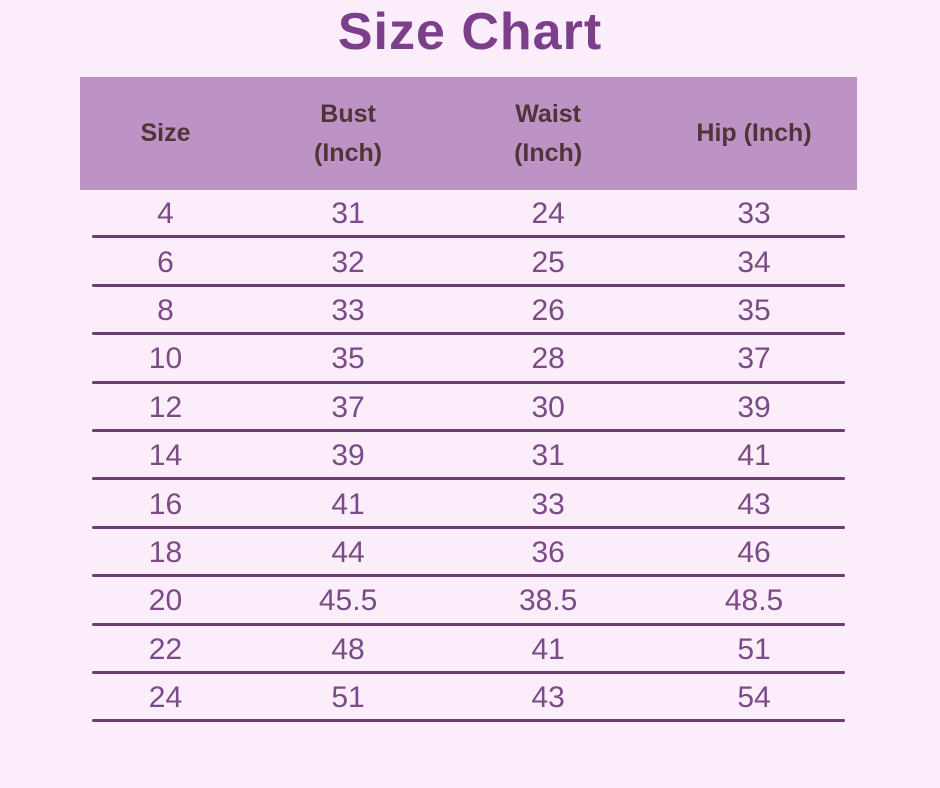 This screenshot has height=788, width=940. I want to click on table-cell: 44, so click(348, 552).